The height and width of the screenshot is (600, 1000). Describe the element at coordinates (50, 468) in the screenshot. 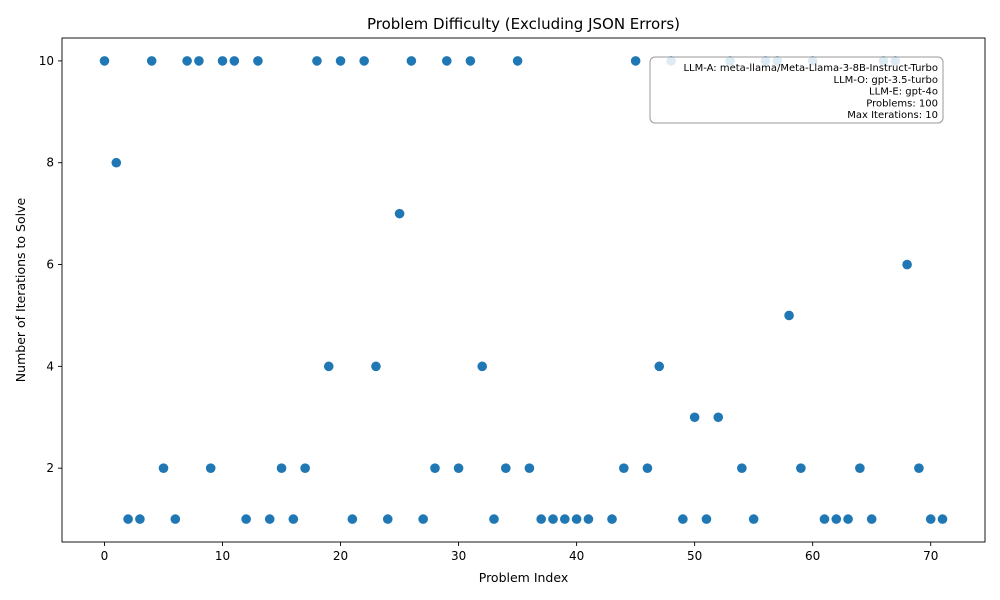

I see `y-tick-label: 2` at that location.